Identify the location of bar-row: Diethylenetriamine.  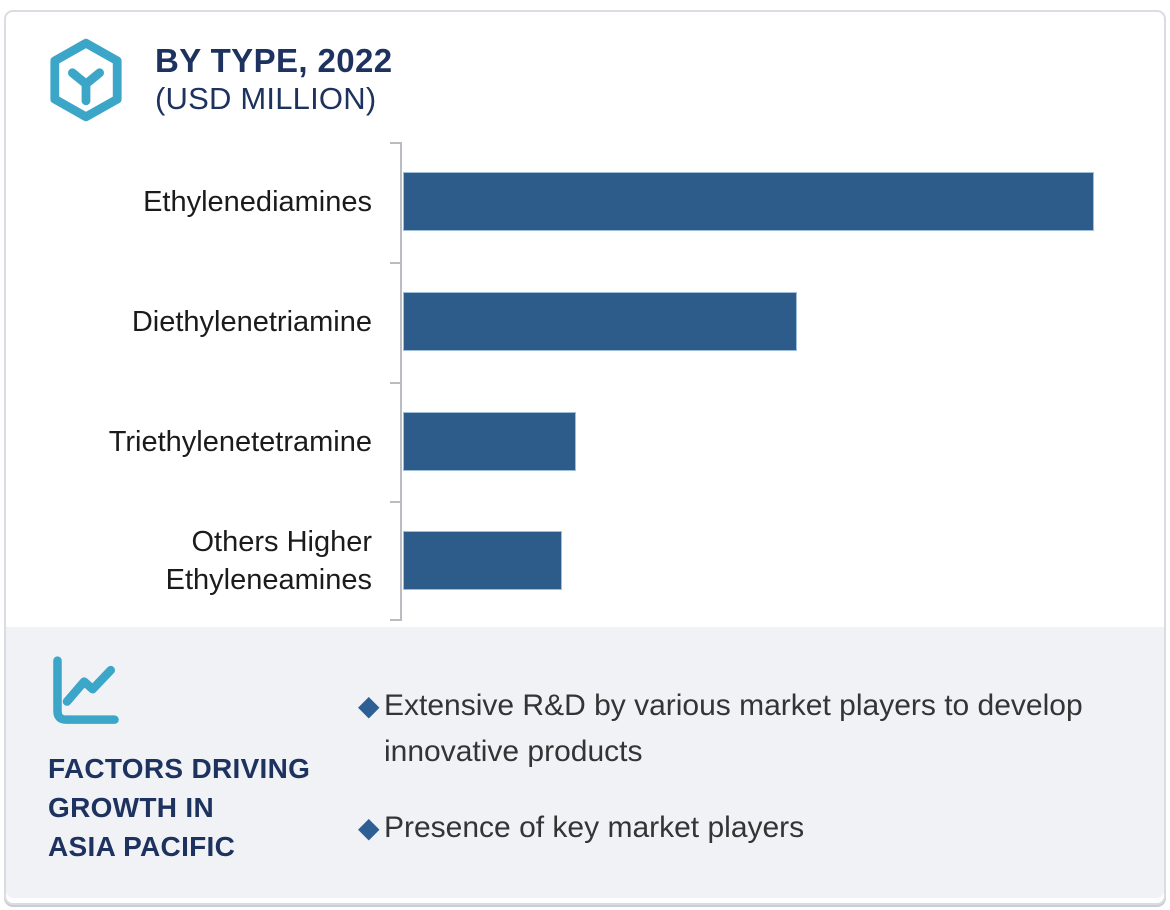
(585, 322).